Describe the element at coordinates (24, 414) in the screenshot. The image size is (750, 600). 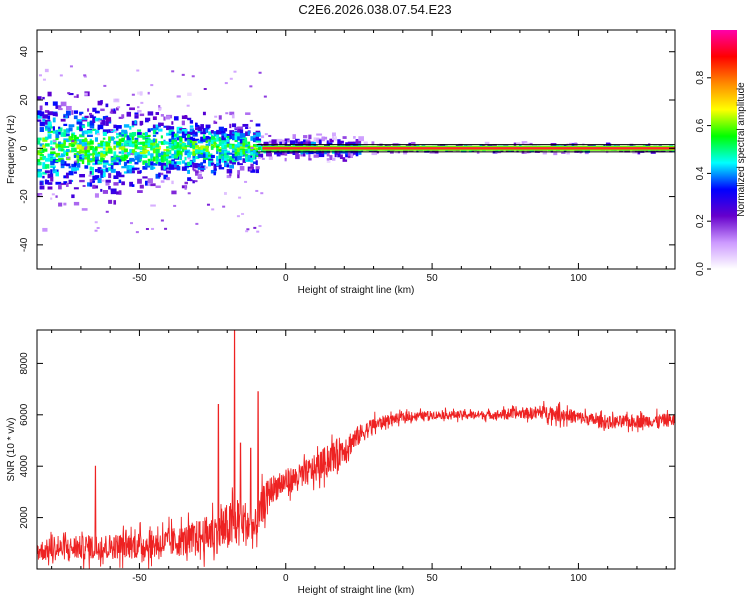
I see `snr-y-tick-label: 6000` at that location.